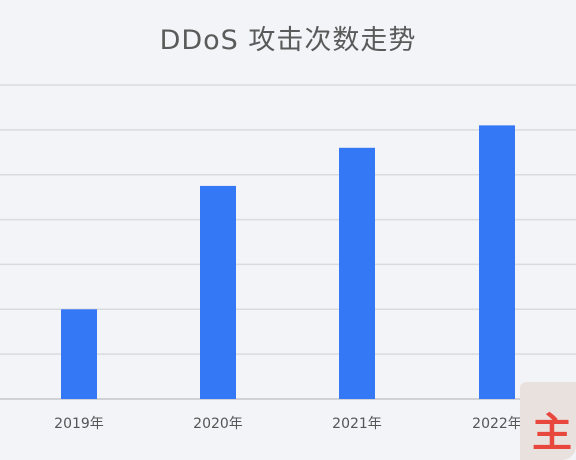  I want to click on chart-title: DDoS 攻击次数走势, so click(288, 40).